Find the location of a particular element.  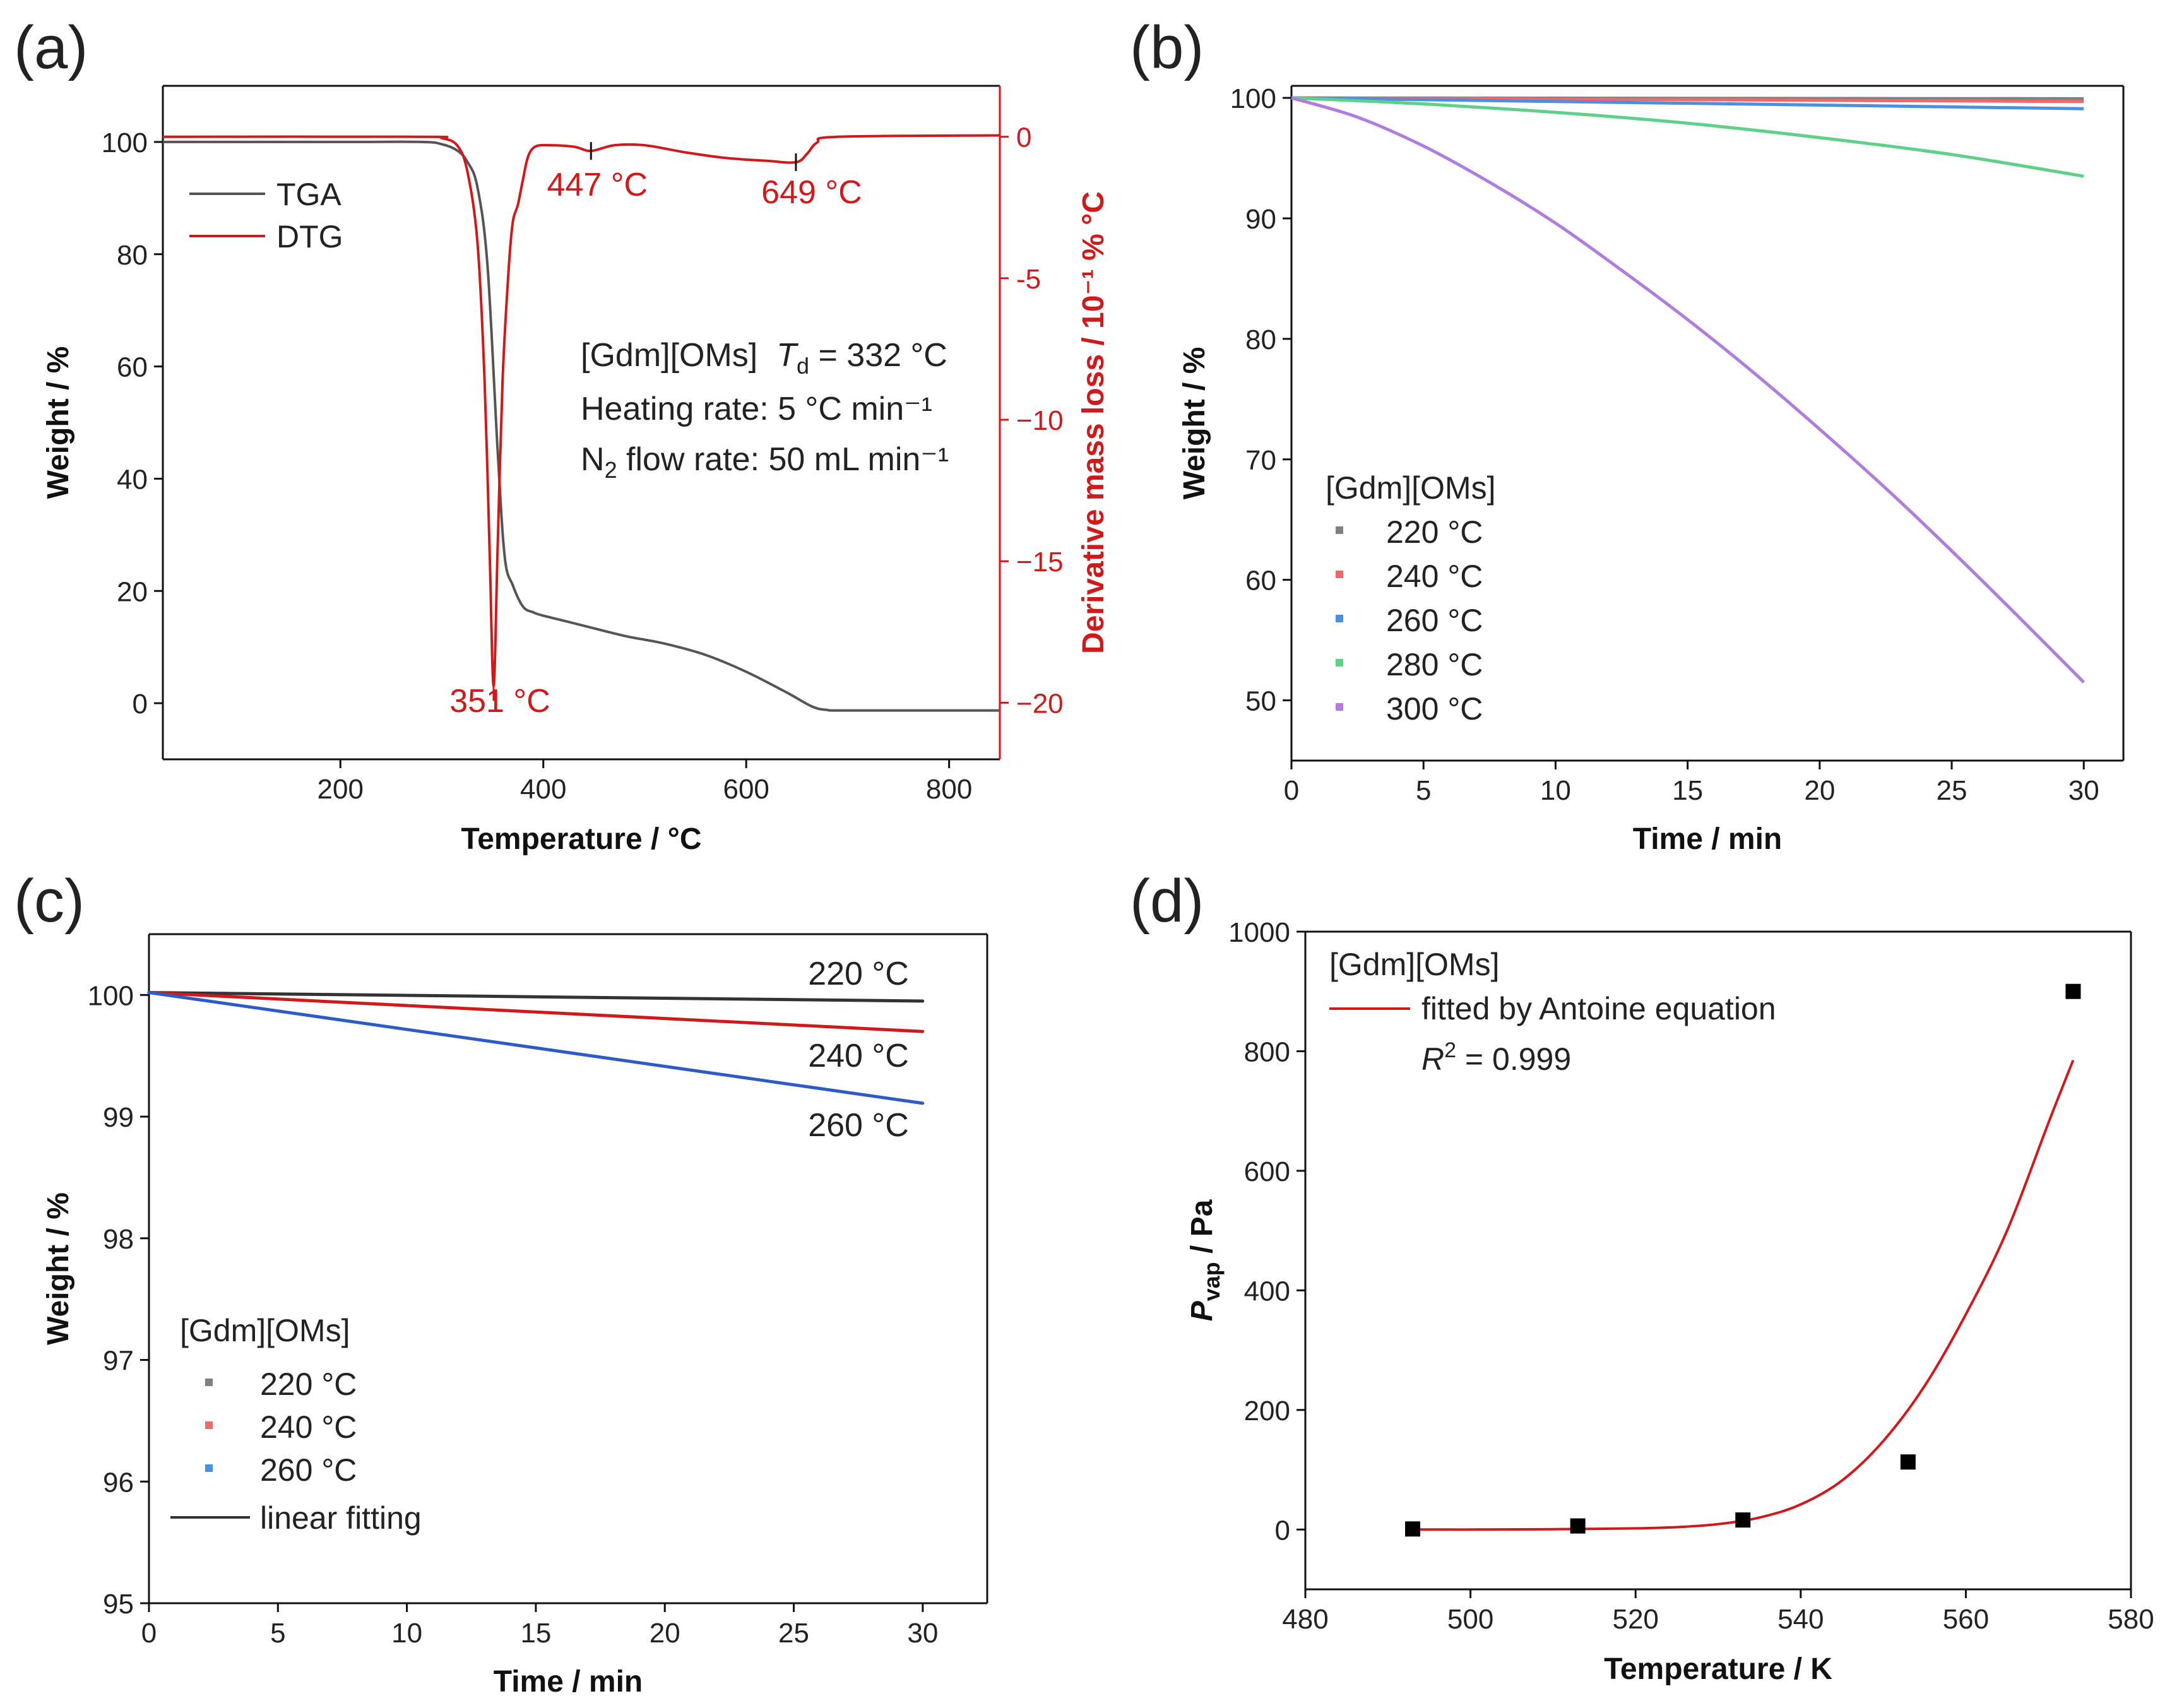

panel-letter: (c) is located at coordinates (49, 901).